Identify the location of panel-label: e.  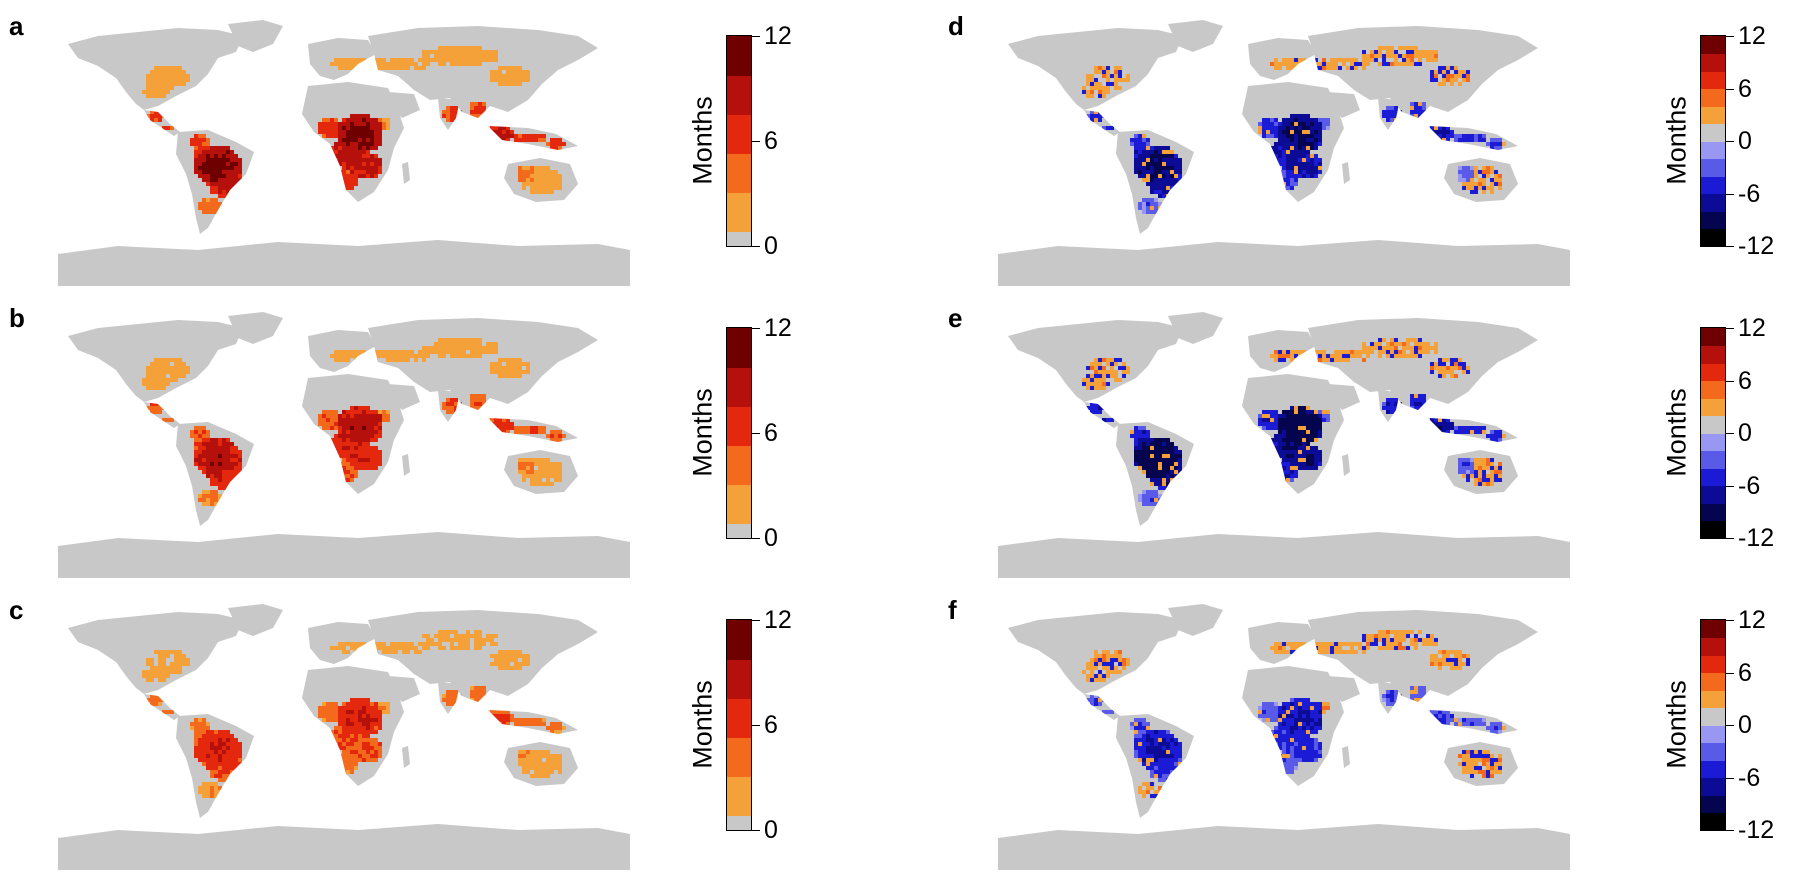
(955, 318).